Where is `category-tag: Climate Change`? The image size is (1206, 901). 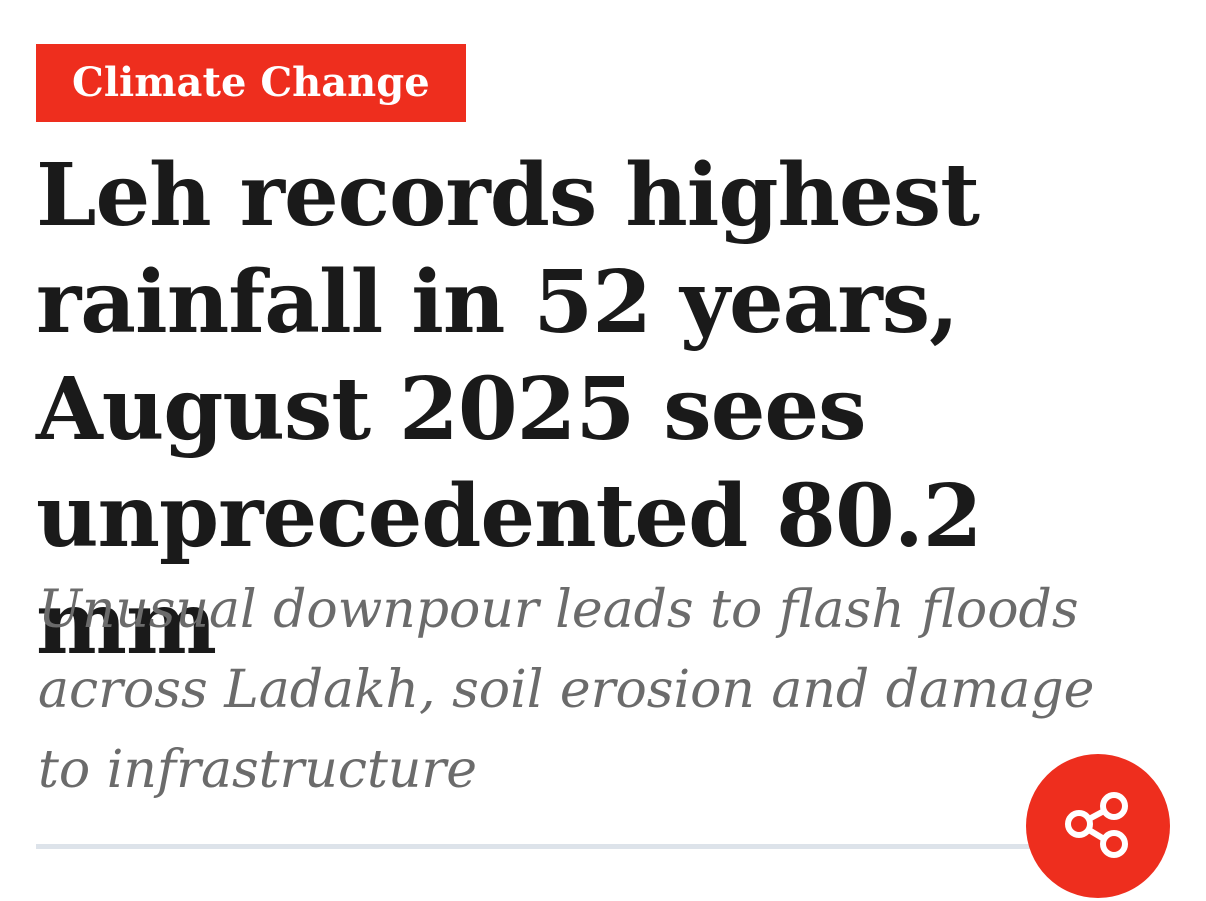 category-tag: Climate Change is located at coordinates (251, 83).